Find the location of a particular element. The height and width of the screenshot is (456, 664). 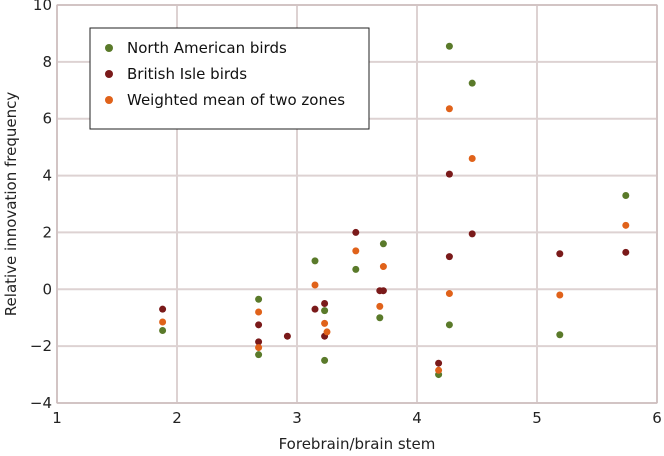

legend-label: Weighted mean of two zones is located at coordinates (236, 100).